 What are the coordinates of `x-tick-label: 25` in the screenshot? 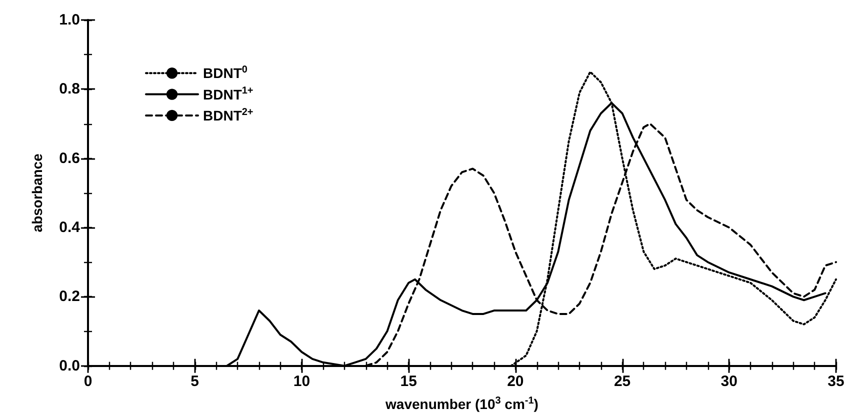 It's located at (622, 381).